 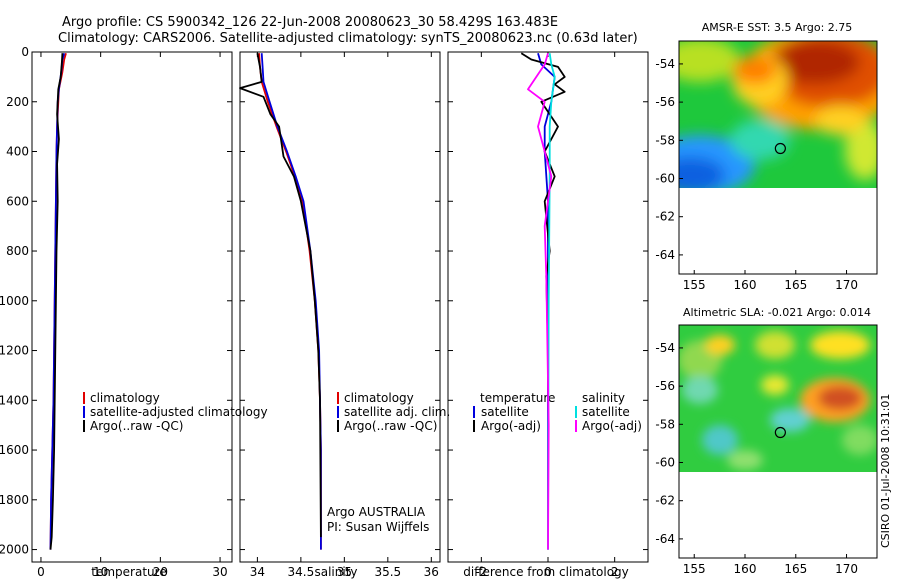 I want to click on temperature-xtick-label: 10, so click(x=100, y=572).